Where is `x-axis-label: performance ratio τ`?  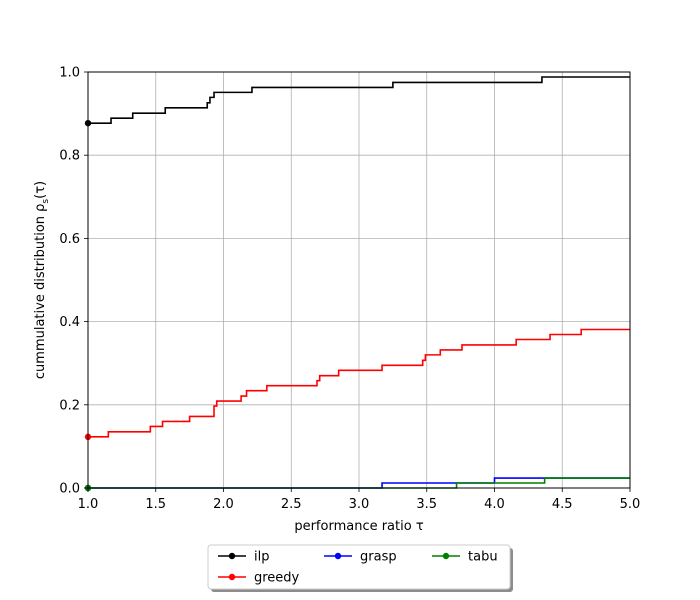 x-axis-label: performance ratio τ is located at coordinates (358, 526).